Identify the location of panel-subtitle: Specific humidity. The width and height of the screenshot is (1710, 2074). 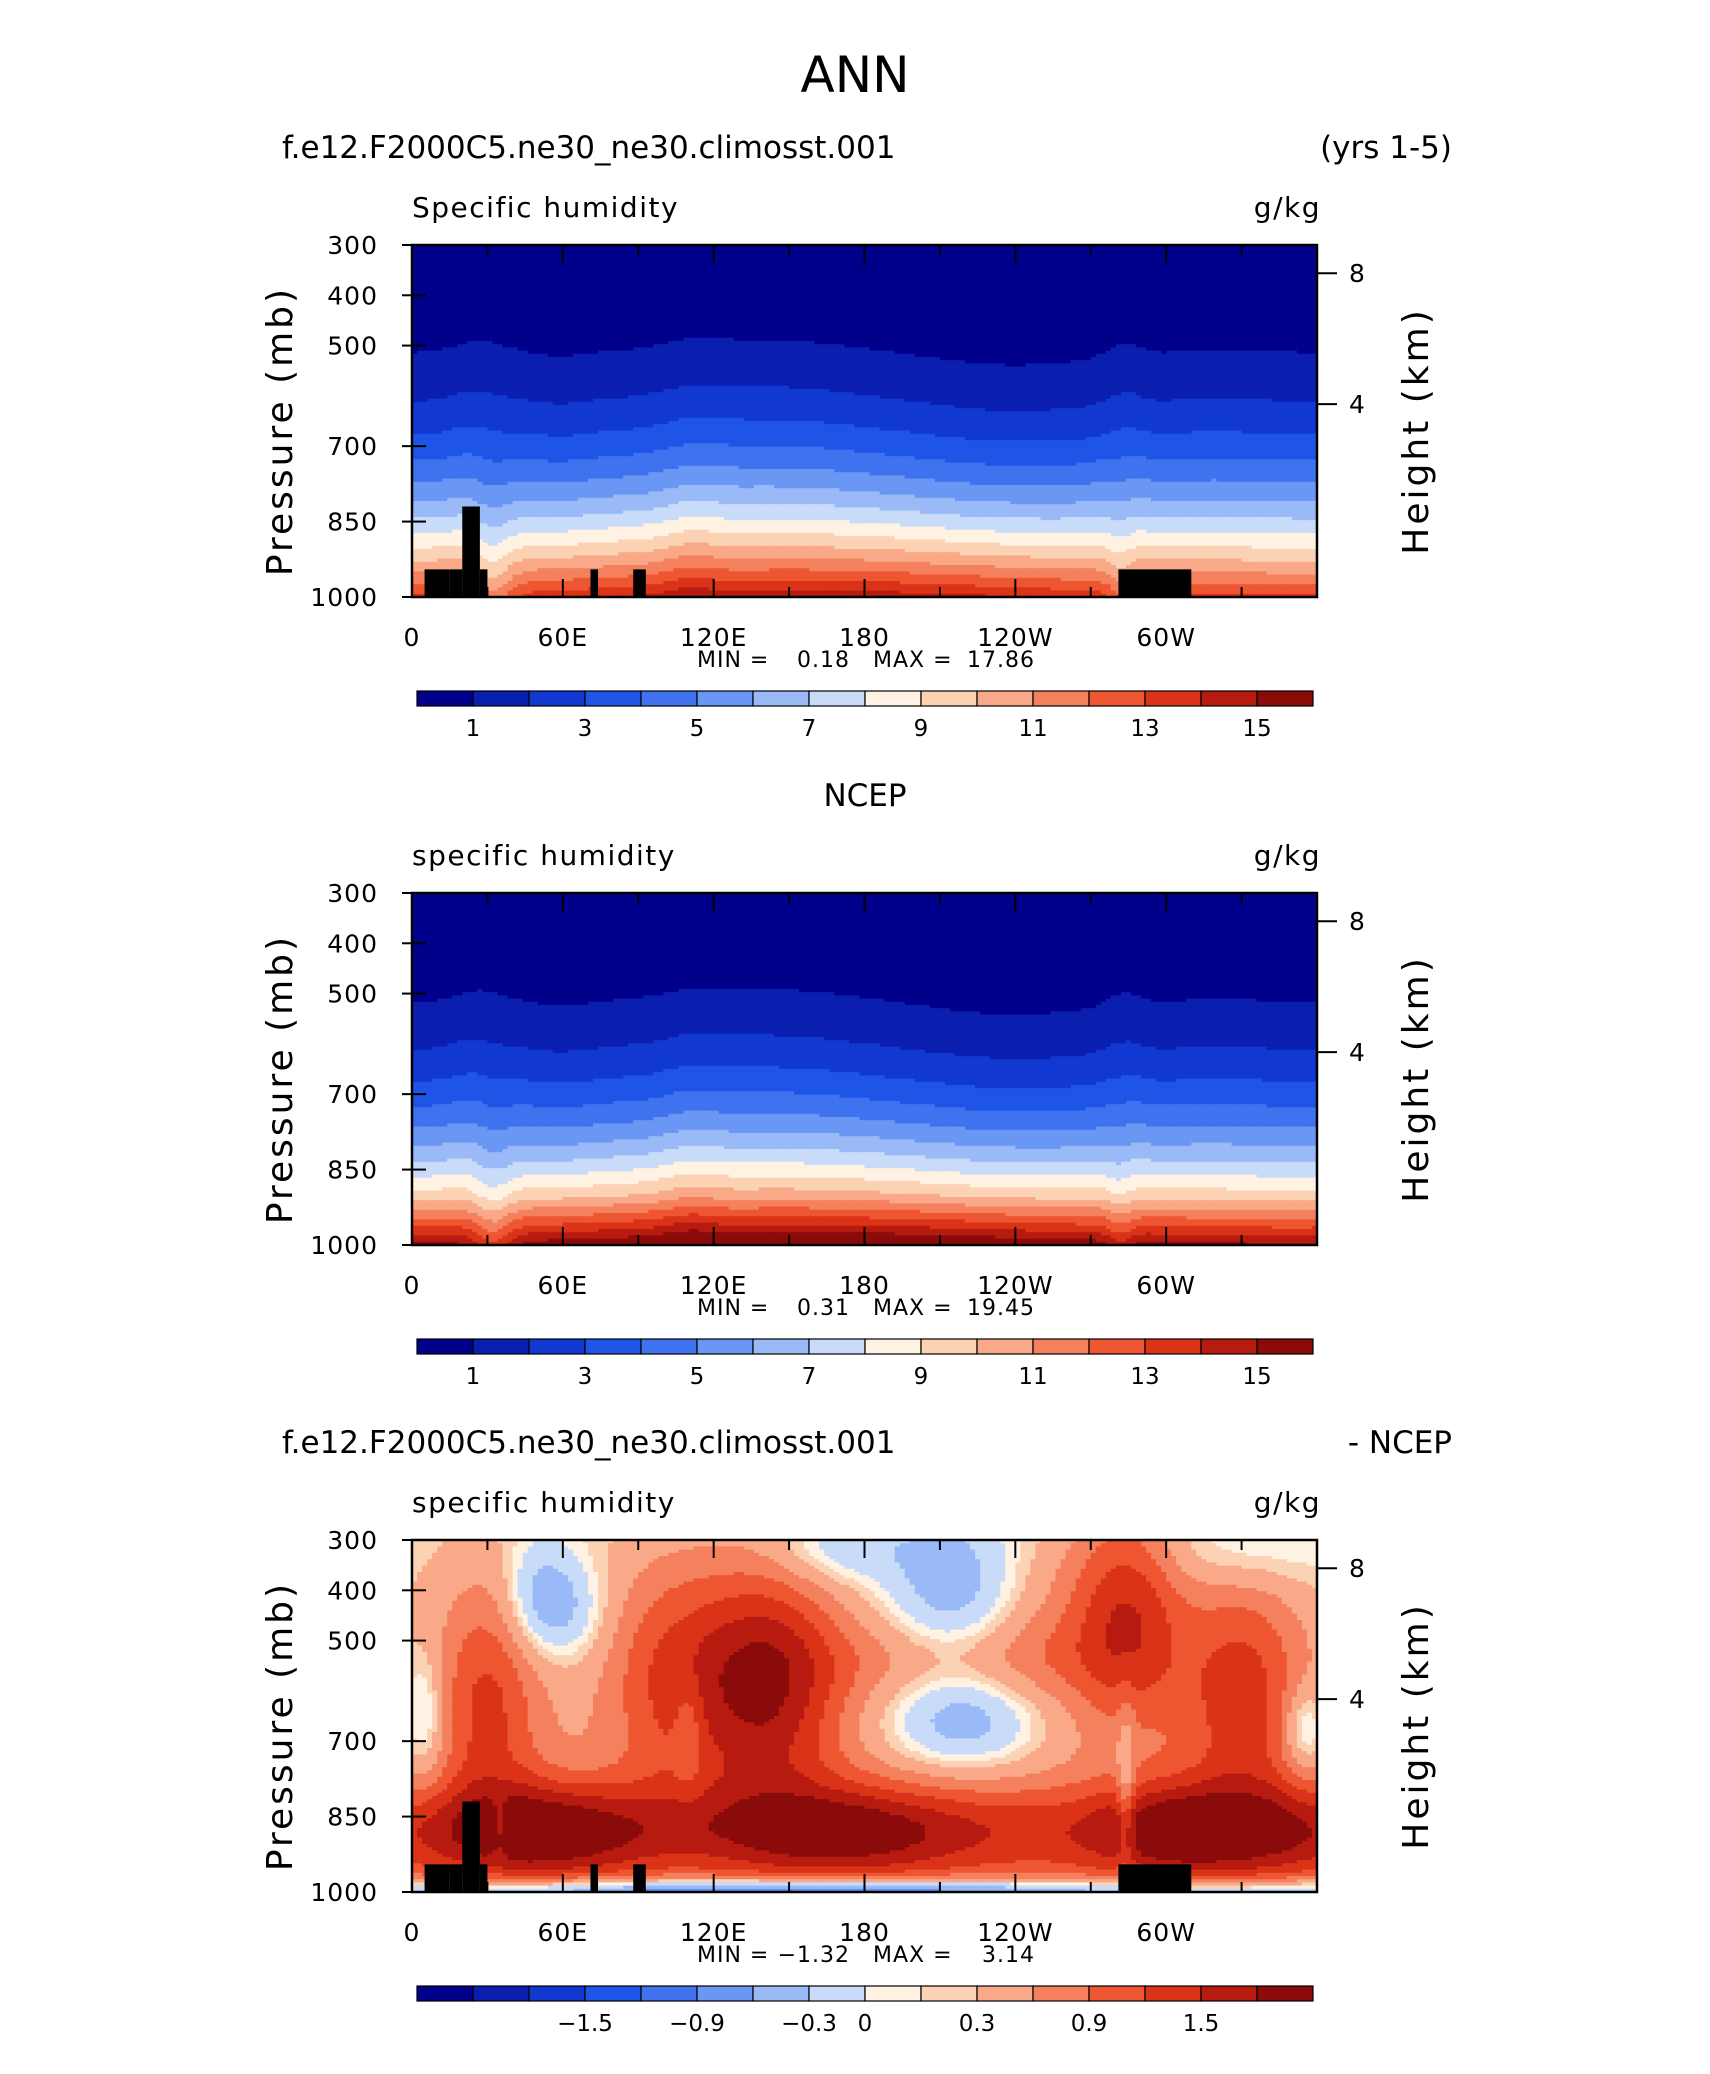
(545, 207).